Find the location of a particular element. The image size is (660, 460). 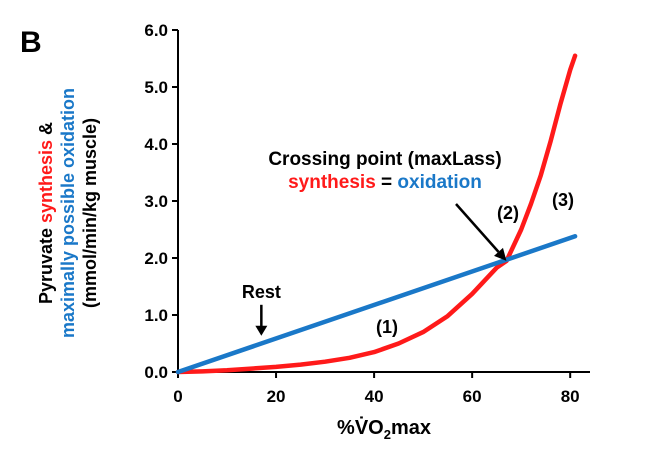

y-tick-label: 4.0 is located at coordinates (156, 144).